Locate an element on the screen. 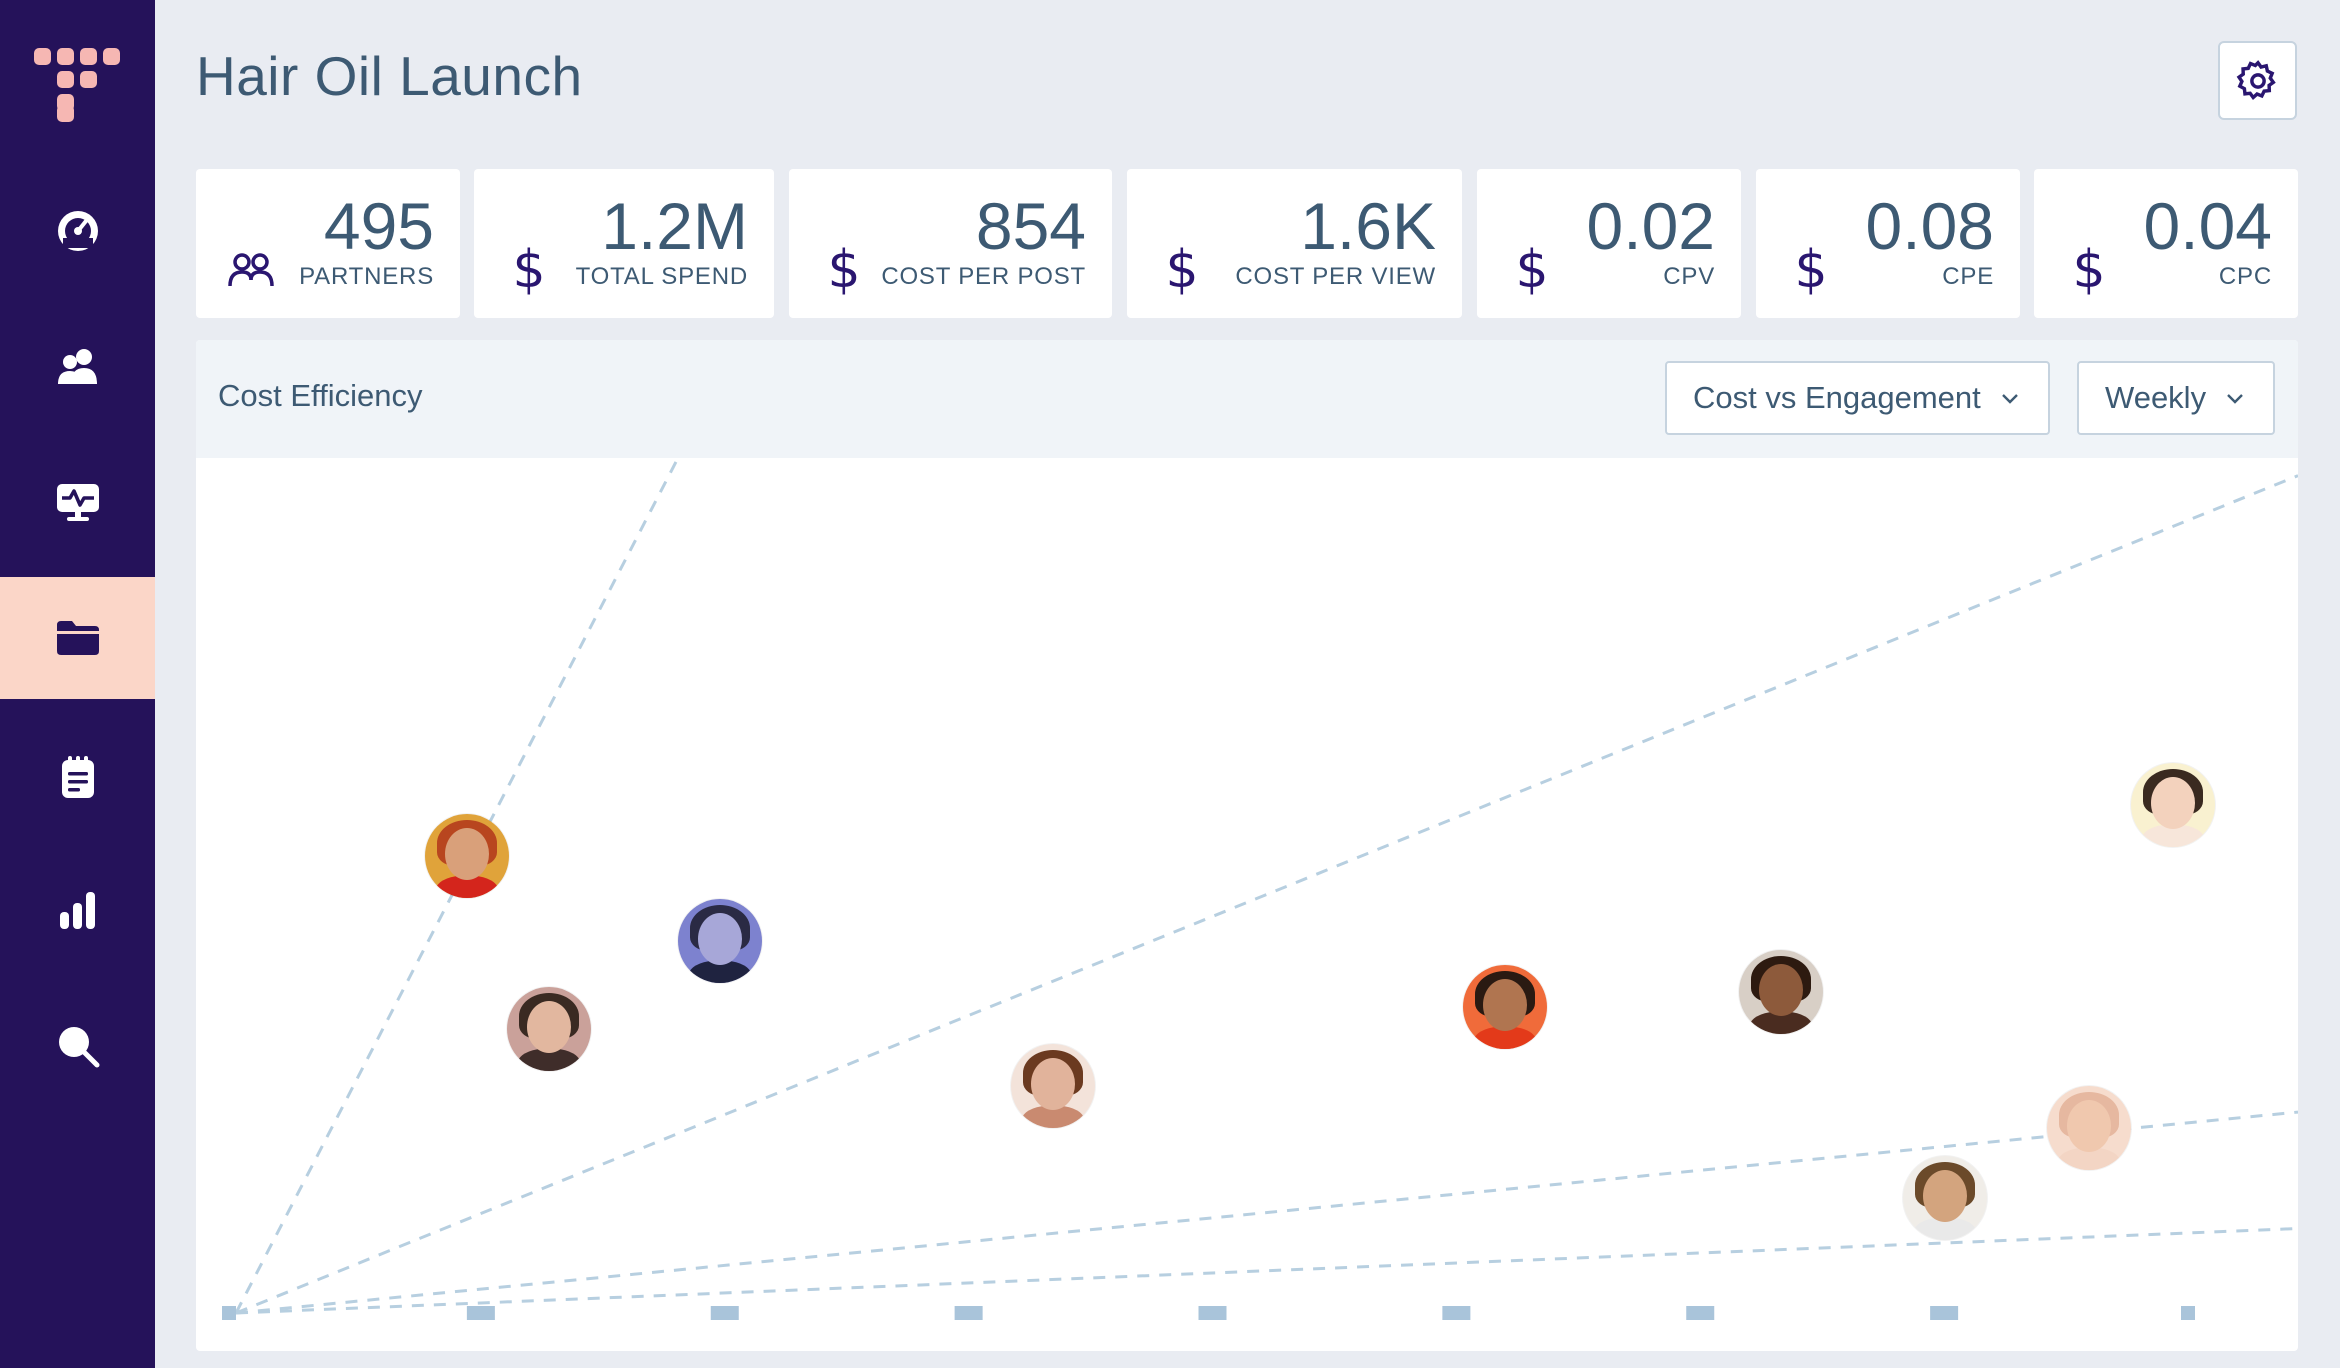  period-dropdown-value: Weekly is located at coordinates (2156, 397).